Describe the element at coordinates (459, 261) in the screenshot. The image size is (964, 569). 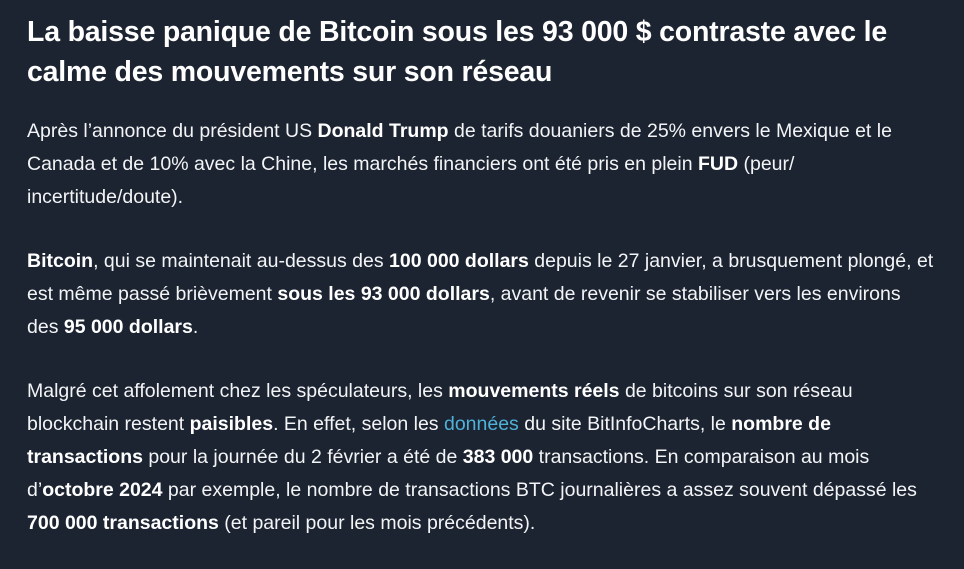
I see `bold-text: 100 000 dollars` at that location.